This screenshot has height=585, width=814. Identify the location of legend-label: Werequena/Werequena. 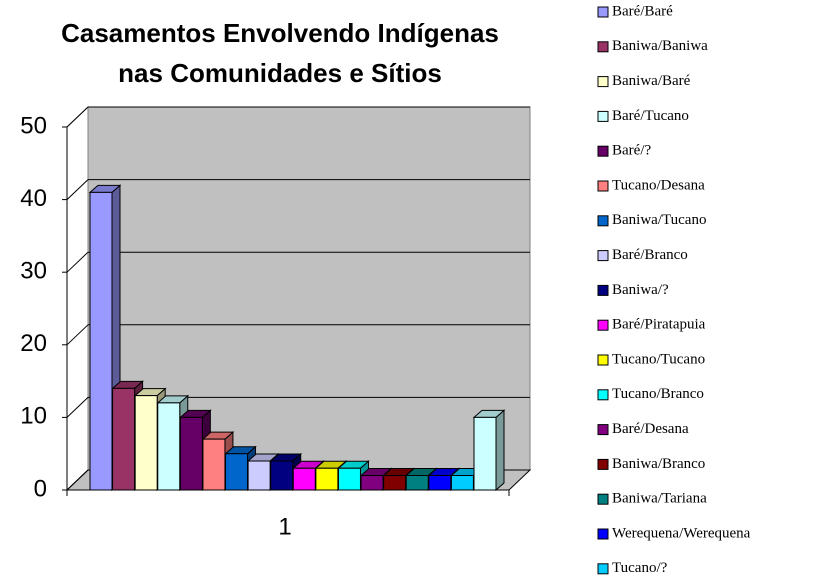
(681, 533).